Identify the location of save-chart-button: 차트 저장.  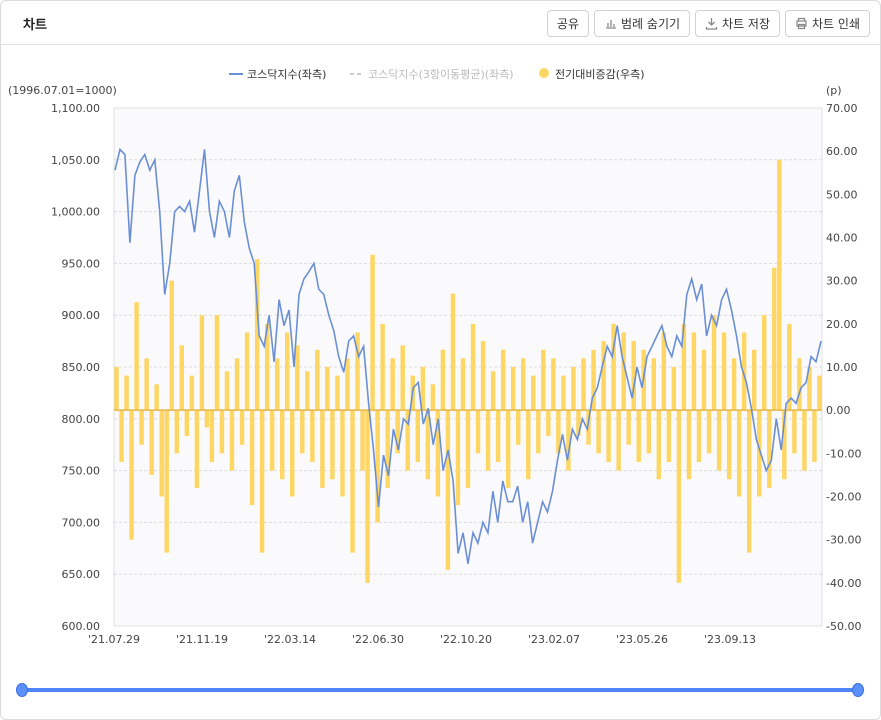
(738, 23).